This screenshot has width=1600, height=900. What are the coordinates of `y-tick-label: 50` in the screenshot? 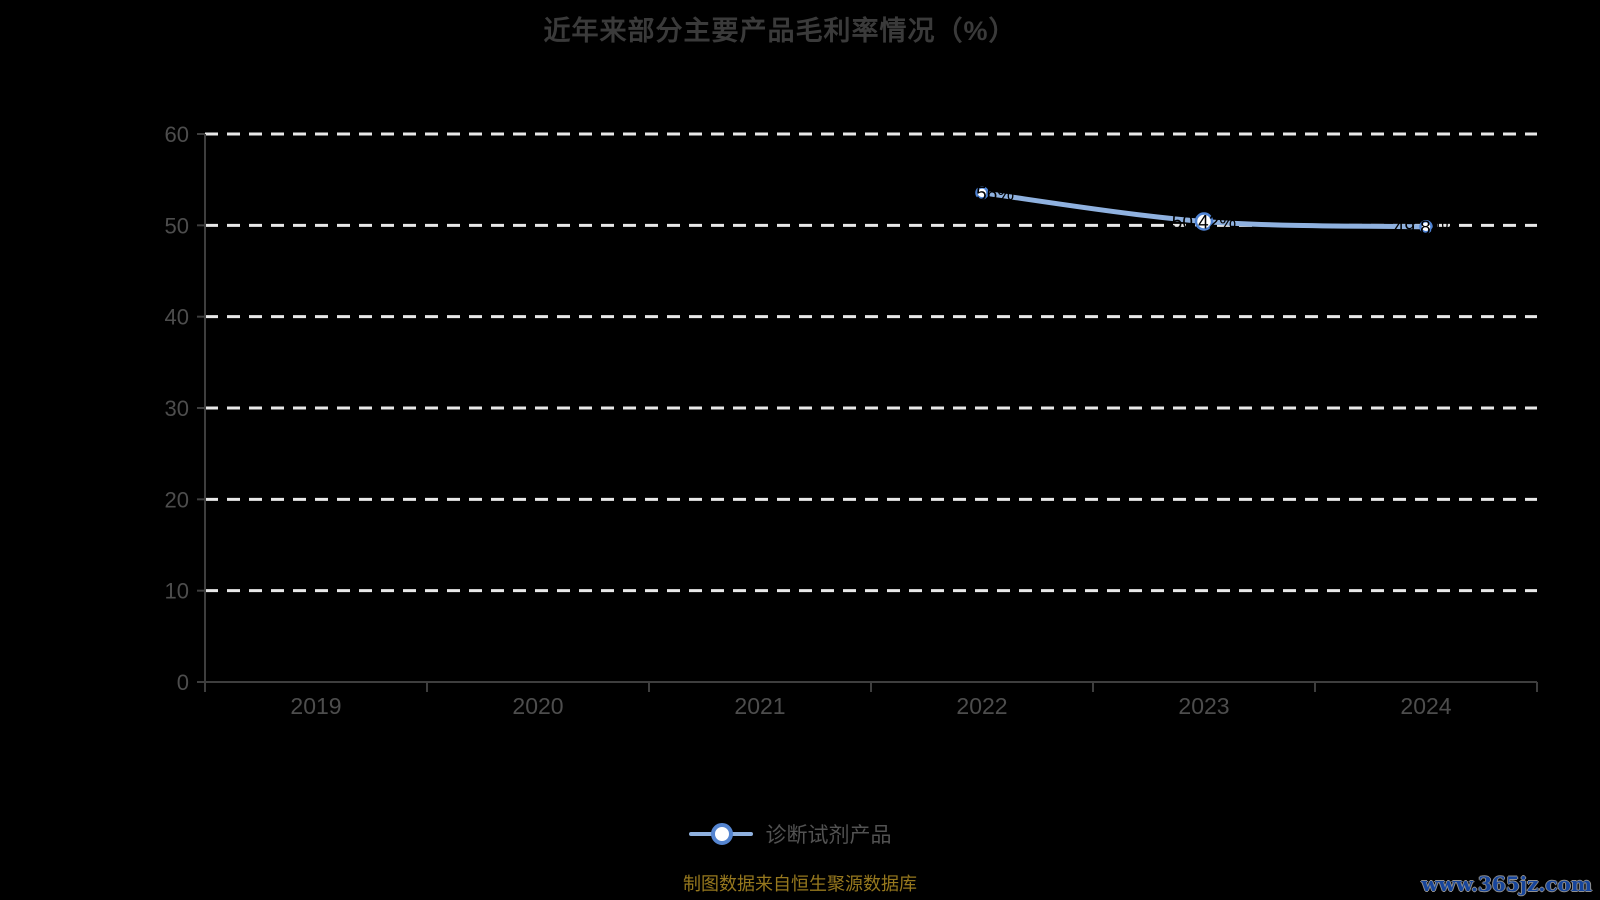 It's located at (177, 225).